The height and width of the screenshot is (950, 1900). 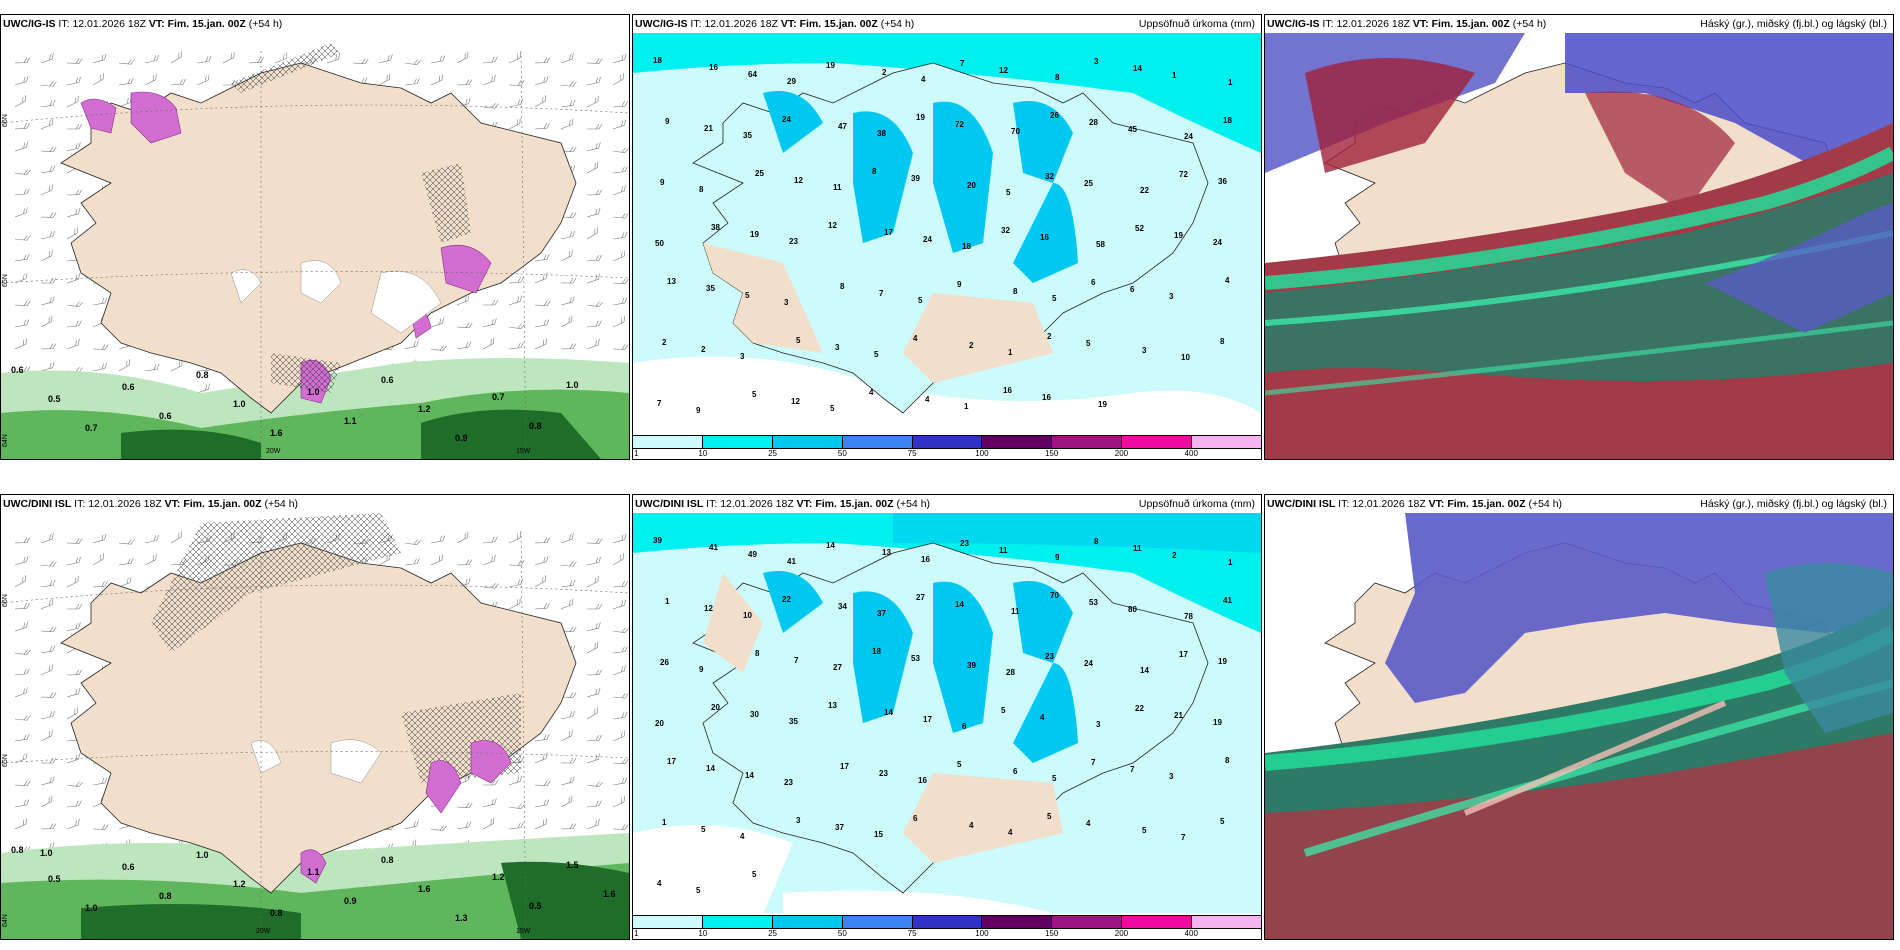 I want to click on colorbar-cells, so click(x=947, y=922).